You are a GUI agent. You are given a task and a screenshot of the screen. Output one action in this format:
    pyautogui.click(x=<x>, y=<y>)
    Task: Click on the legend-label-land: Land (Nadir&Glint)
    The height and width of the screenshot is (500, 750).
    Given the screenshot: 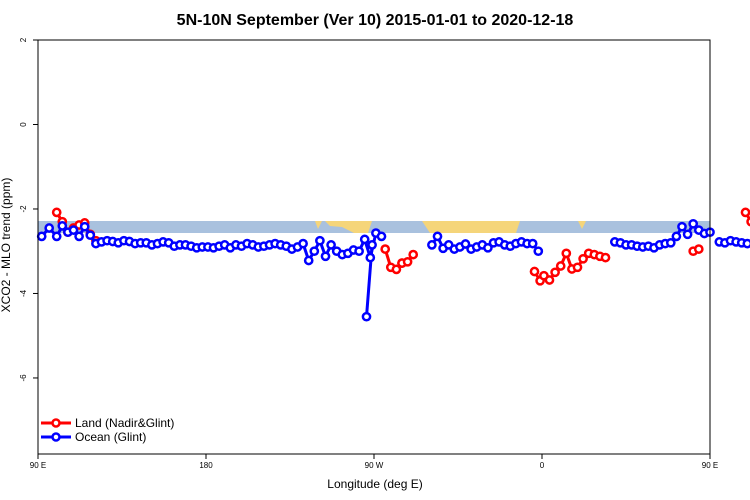 What is the action you would take?
    pyautogui.click(x=124, y=423)
    